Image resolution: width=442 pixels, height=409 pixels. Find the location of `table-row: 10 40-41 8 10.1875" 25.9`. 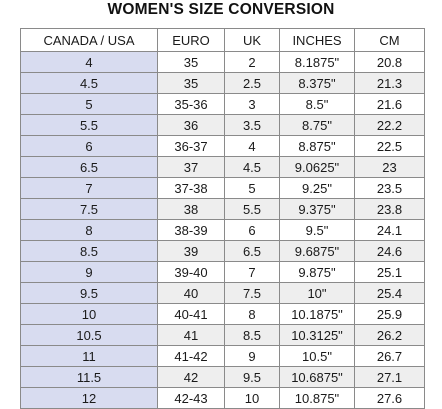

table-row: 10 40-41 8 10.1875" 25.9 is located at coordinates (222, 314).